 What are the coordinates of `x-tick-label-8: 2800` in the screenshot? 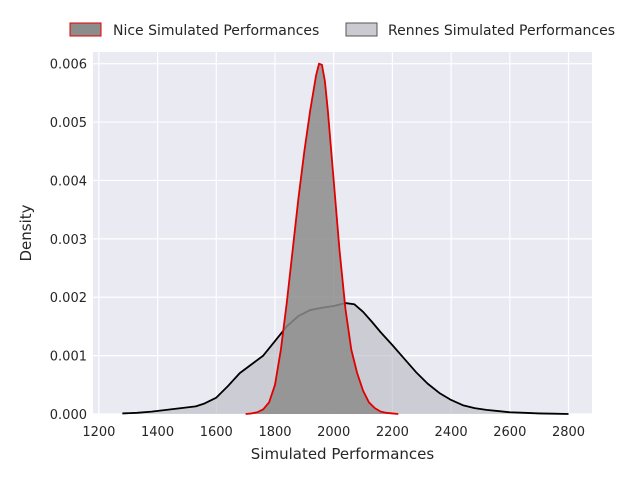 It's located at (568, 432).